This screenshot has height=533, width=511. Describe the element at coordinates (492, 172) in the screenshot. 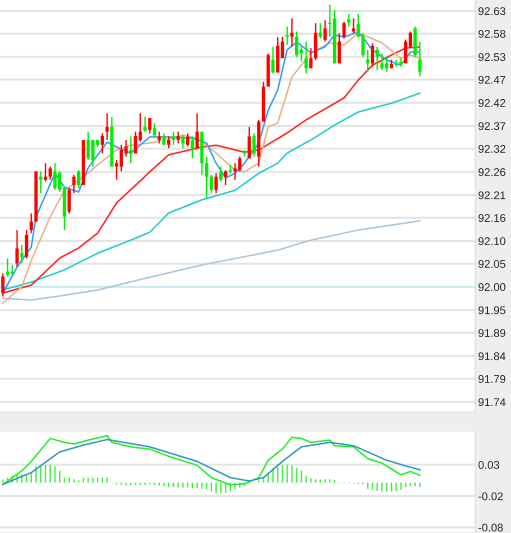

I see `y-tick-label: 92.26` at that location.